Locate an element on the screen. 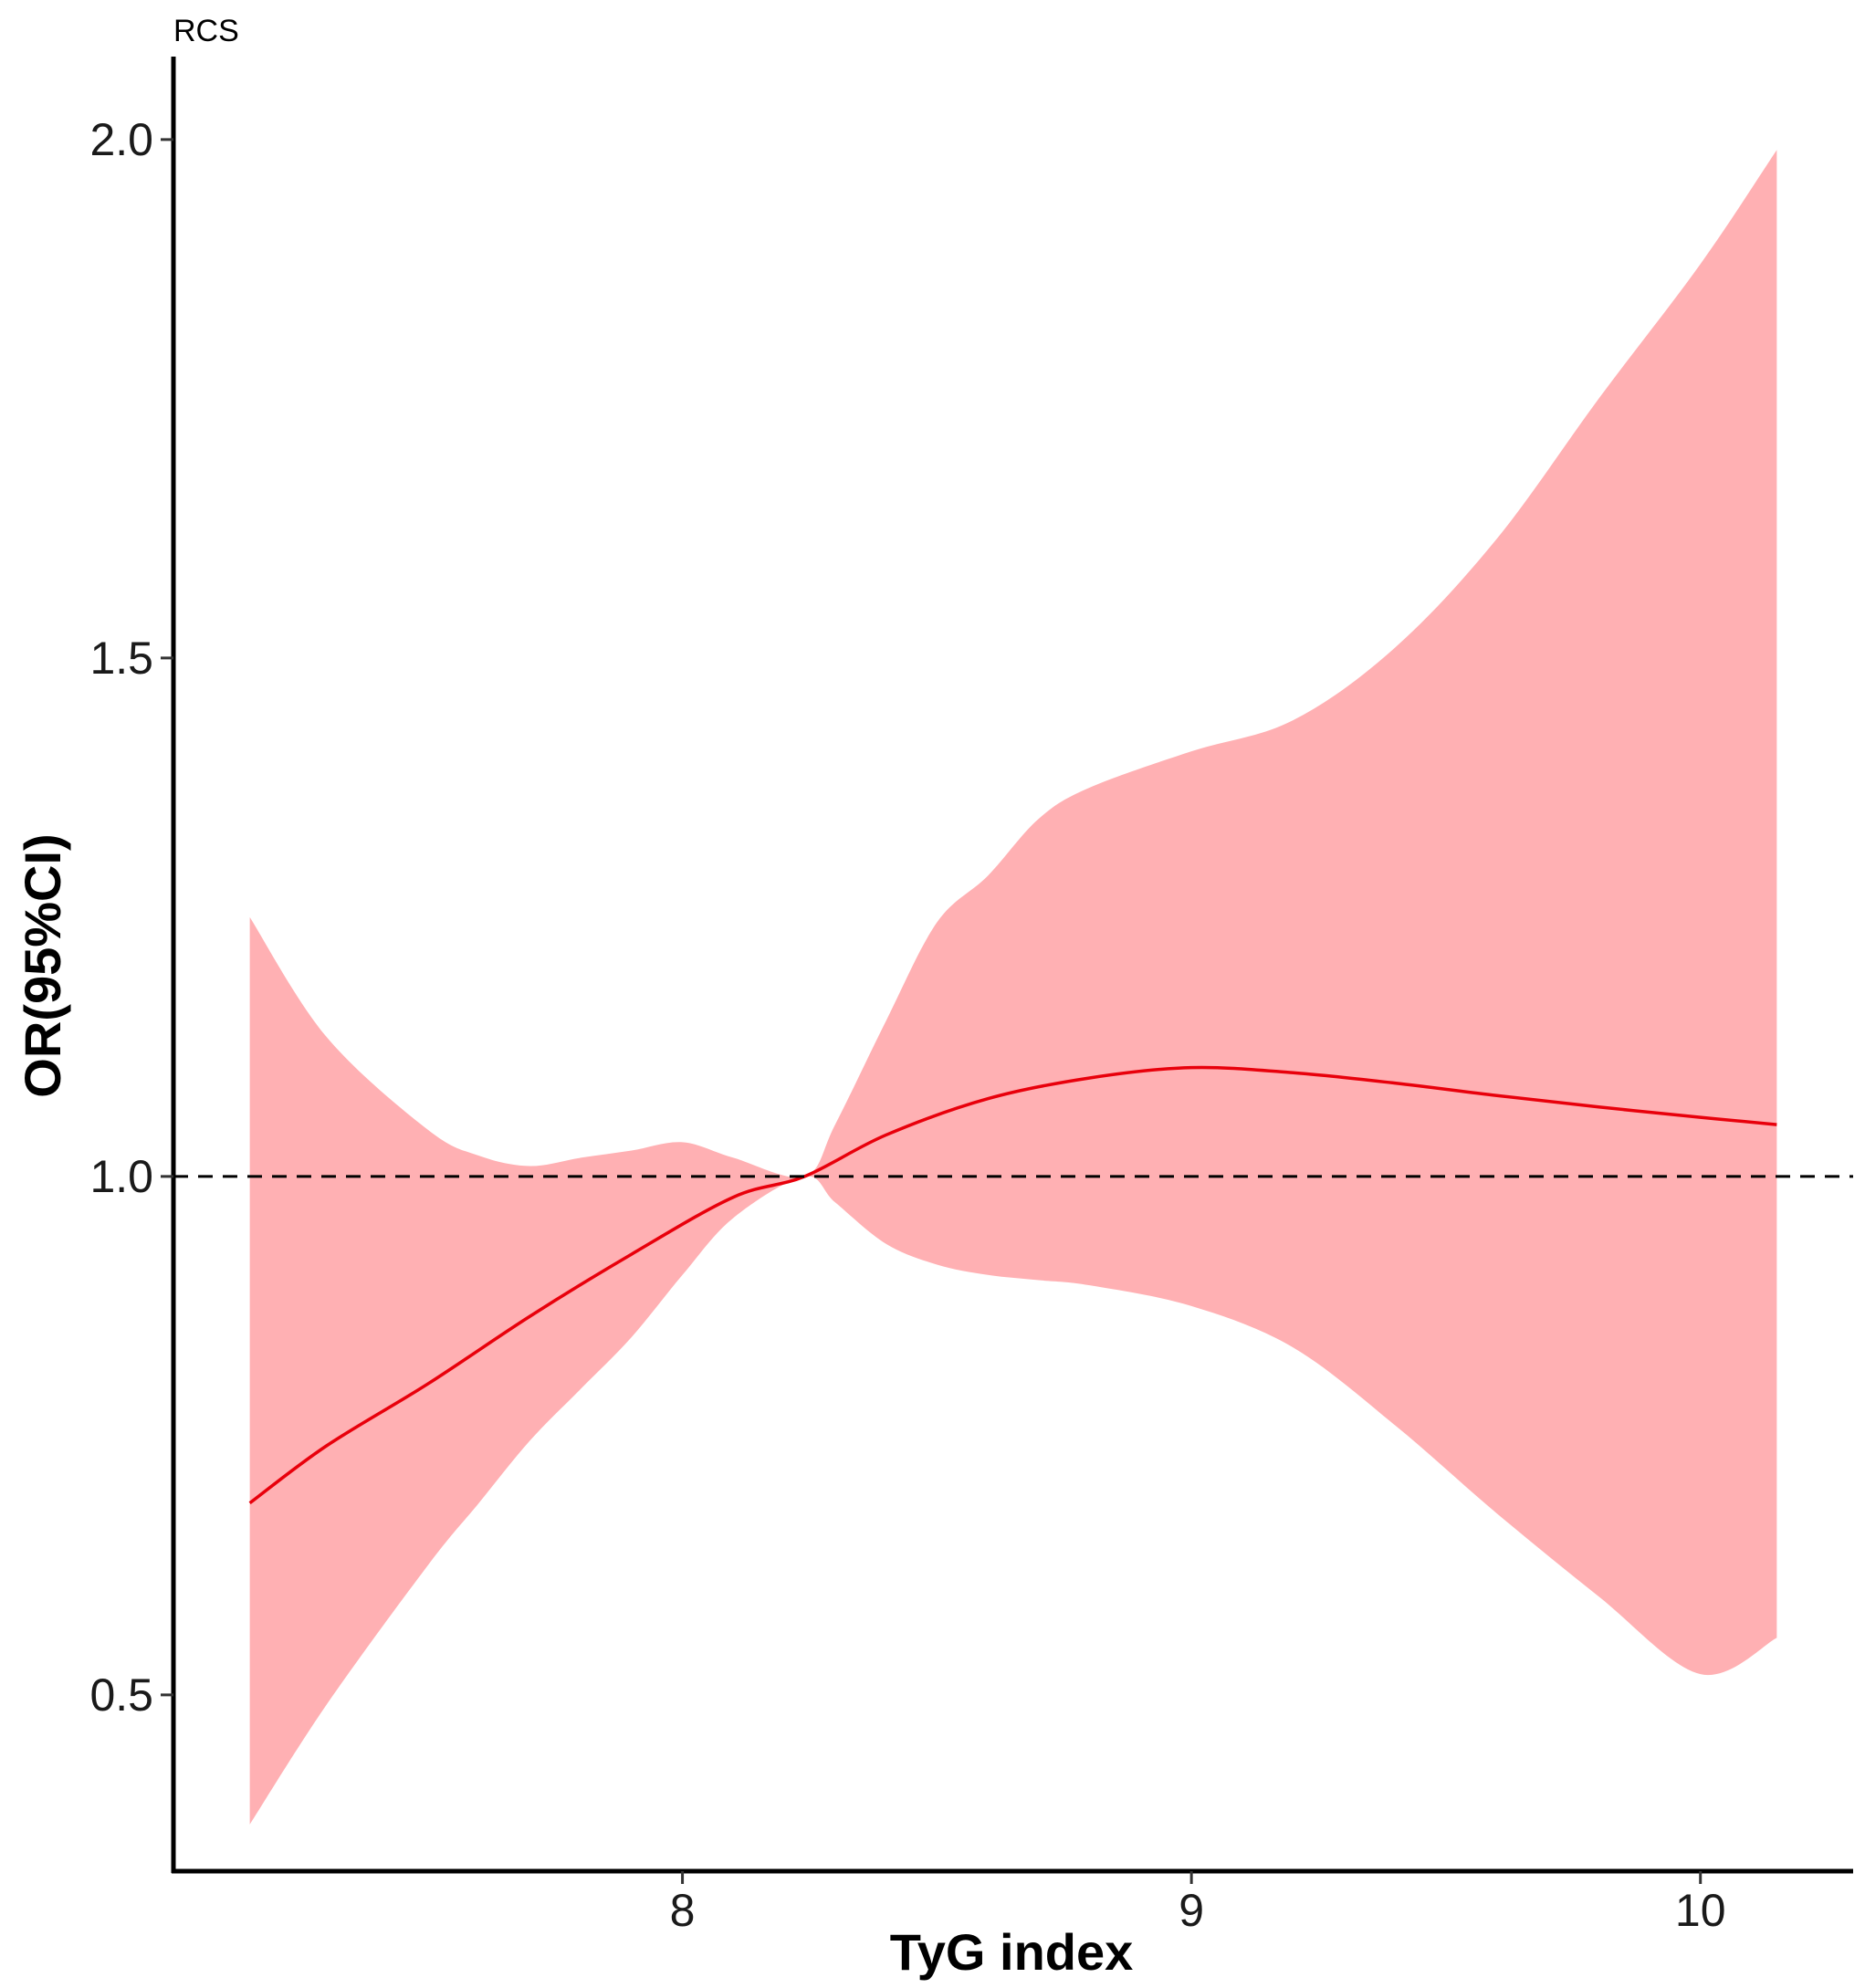 Image resolution: width=1865 pixels, height=1988 pixels. x-tick-label: 9 is located at coordinates (1191, 1910).